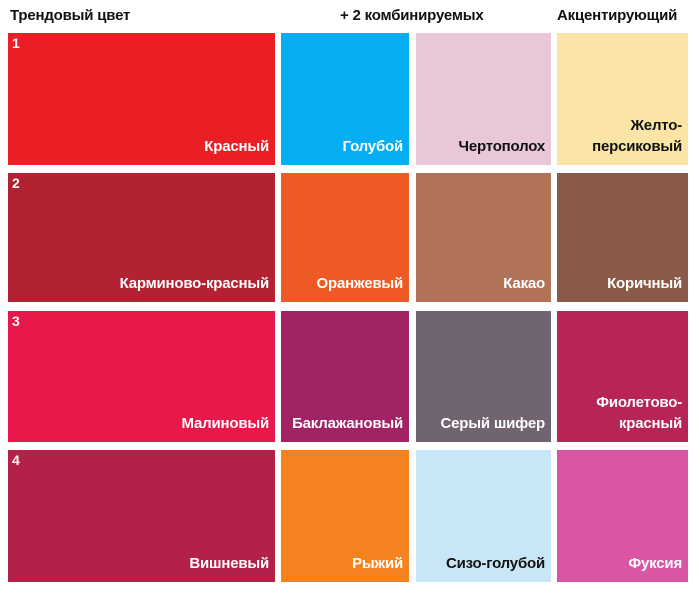 This screenshot has height=594, width=700. What do you see at coordinates (622, 237) in the screenshot?
I see `color-swatch: Коричный` at bounding box center [622, 237].